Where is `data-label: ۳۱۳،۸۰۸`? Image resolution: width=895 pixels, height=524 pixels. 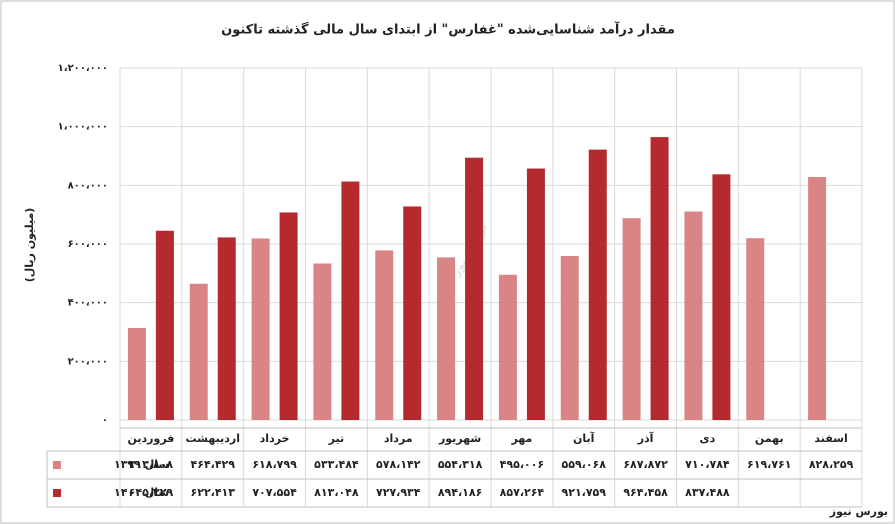 data-label: ۳۱۳،۸۰۸ is located at coordinates (151, 464).